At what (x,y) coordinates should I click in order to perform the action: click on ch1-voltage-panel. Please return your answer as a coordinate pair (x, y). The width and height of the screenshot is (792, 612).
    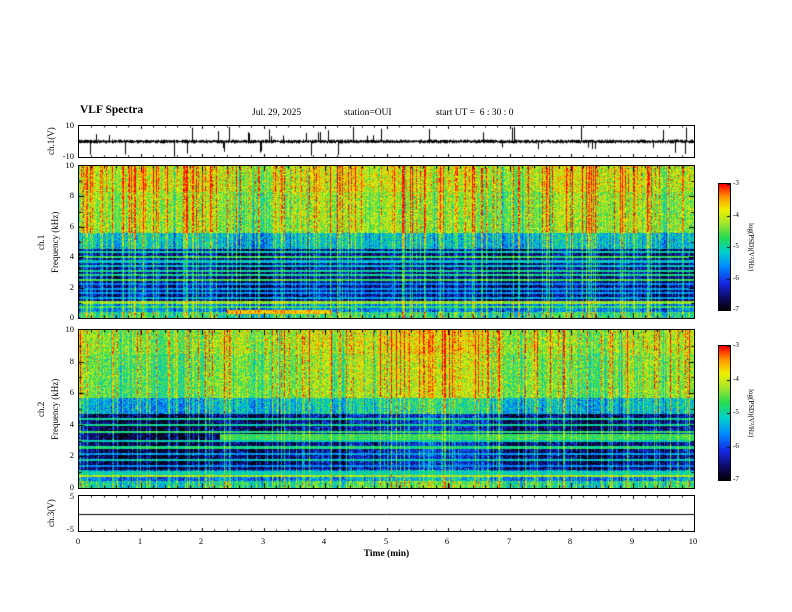
    Looking at the image, I should click on (386, 141).